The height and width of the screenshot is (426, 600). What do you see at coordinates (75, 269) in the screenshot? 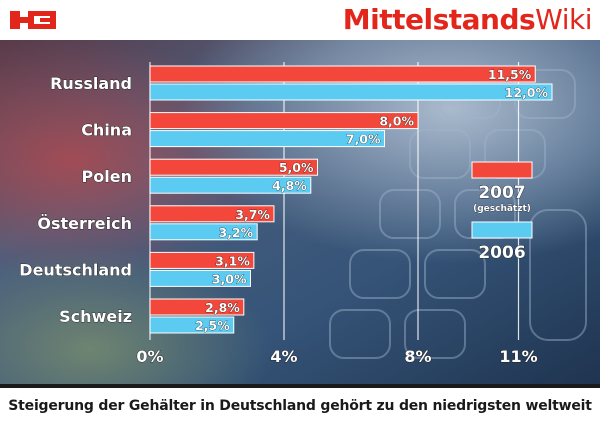
I see `category-label: Deutschland` at bounding box center [75, 269].